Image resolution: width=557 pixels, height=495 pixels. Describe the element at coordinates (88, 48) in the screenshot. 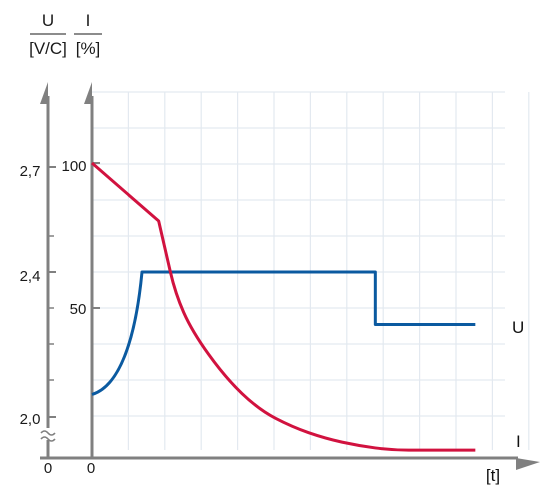

I see `i-axis-unit: [%]` at that location.